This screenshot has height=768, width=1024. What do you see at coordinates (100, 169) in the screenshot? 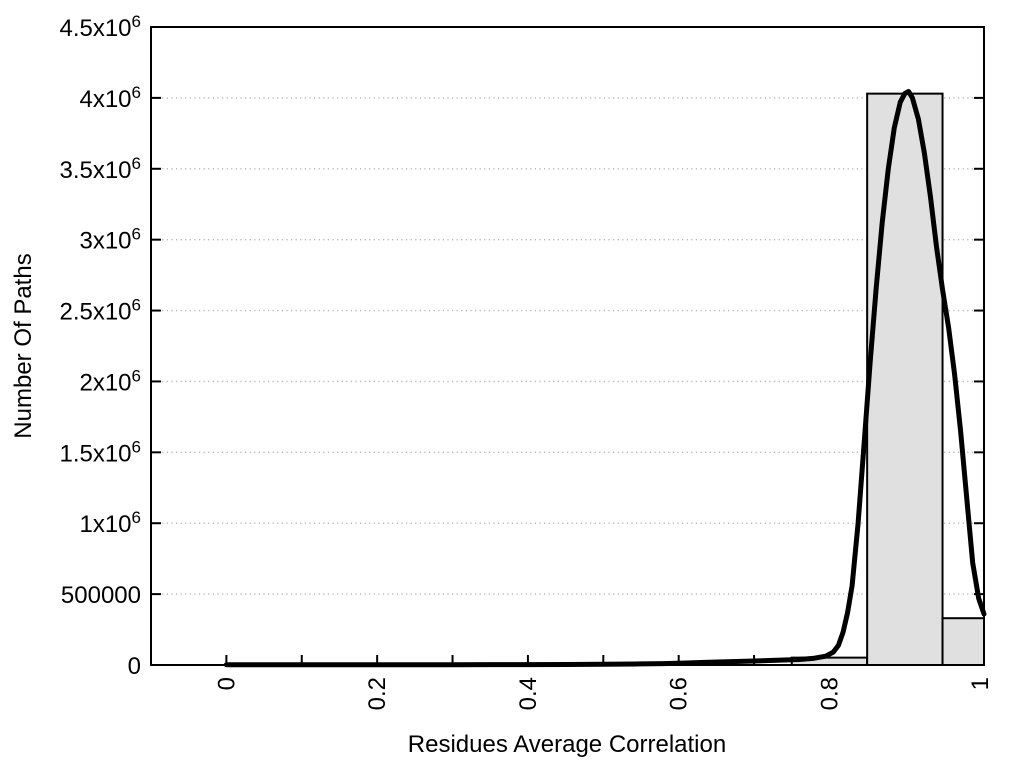
I see `y-tick-label: 3.5x10⁶` at bounding box center [100, 169].